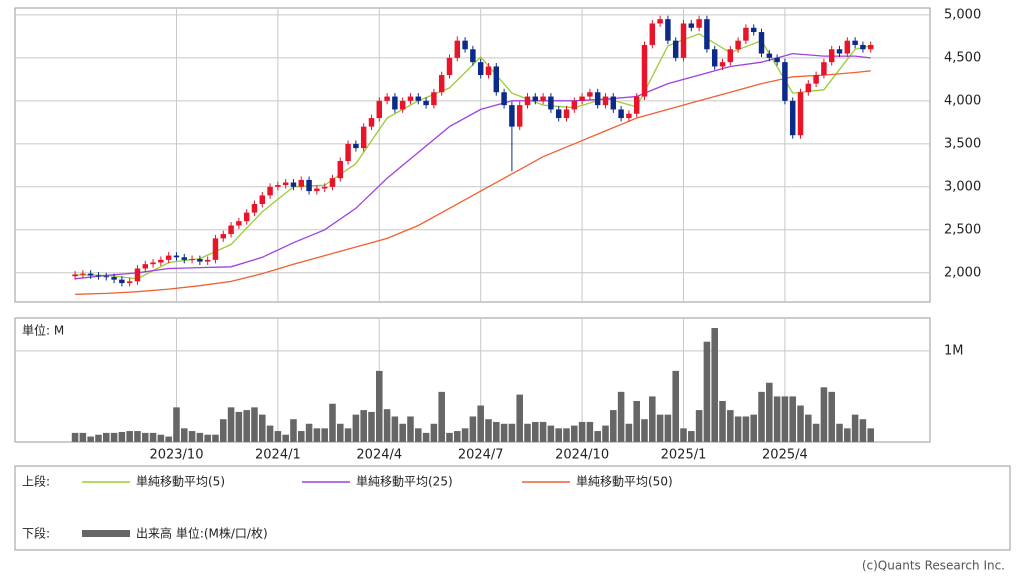 Image resolution: width=1024 pixels, height=583 pixels. I want to click on legend-label: 単純移動平均(25), so click(404, 482).